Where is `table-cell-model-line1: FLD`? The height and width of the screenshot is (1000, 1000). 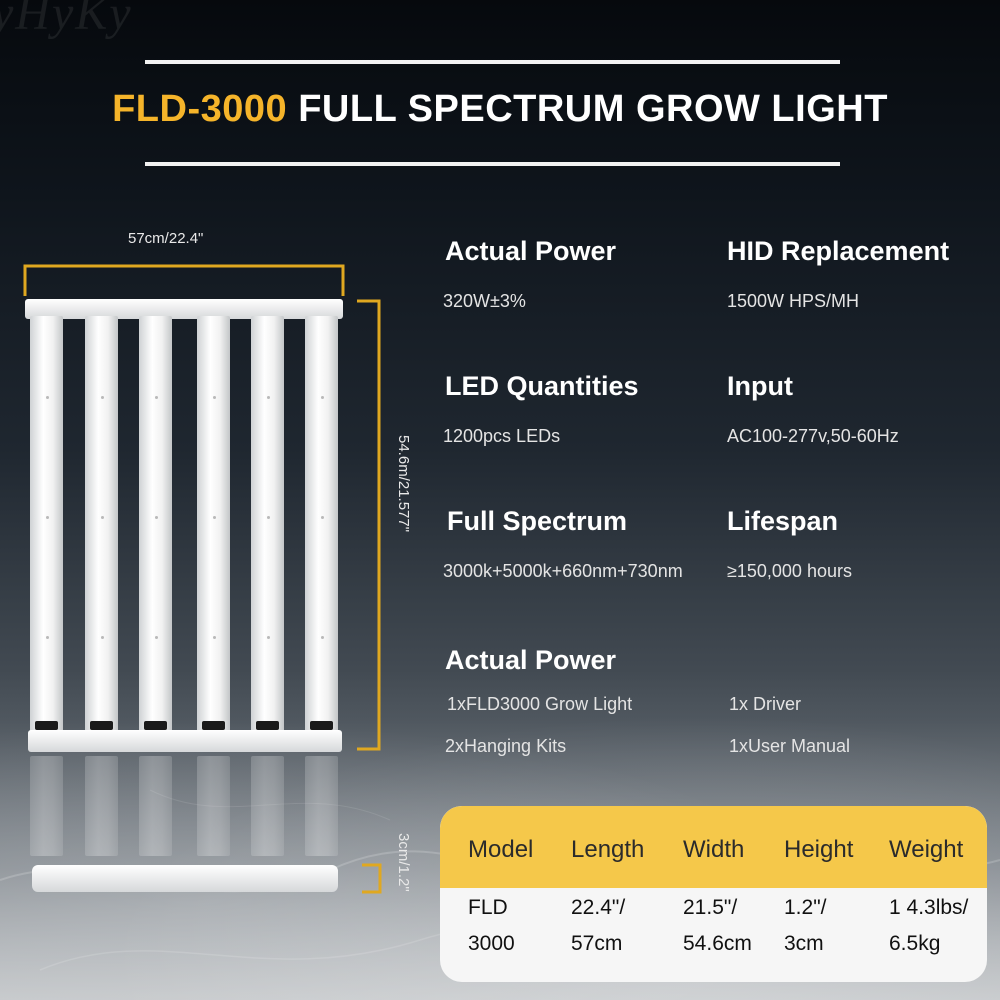 table-cell-model-line1: FLD is located at coordinates (488, 907).